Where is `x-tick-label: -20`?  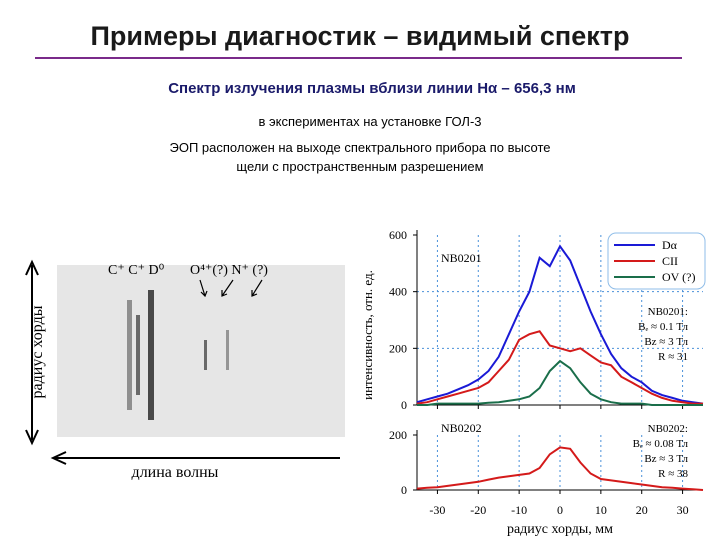
x-tick-label: -20 is located at coordinates (478, 510).